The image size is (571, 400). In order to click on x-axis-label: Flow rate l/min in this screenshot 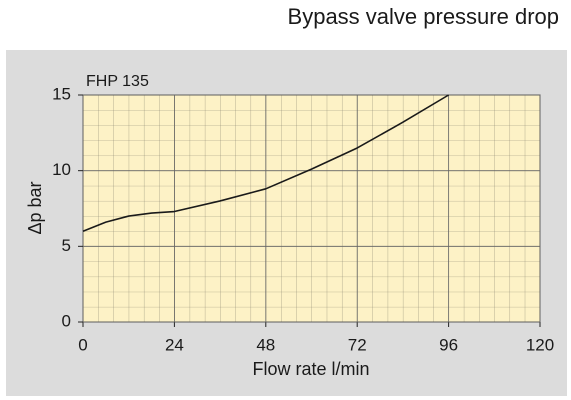, I will do `click(310, 369)`.